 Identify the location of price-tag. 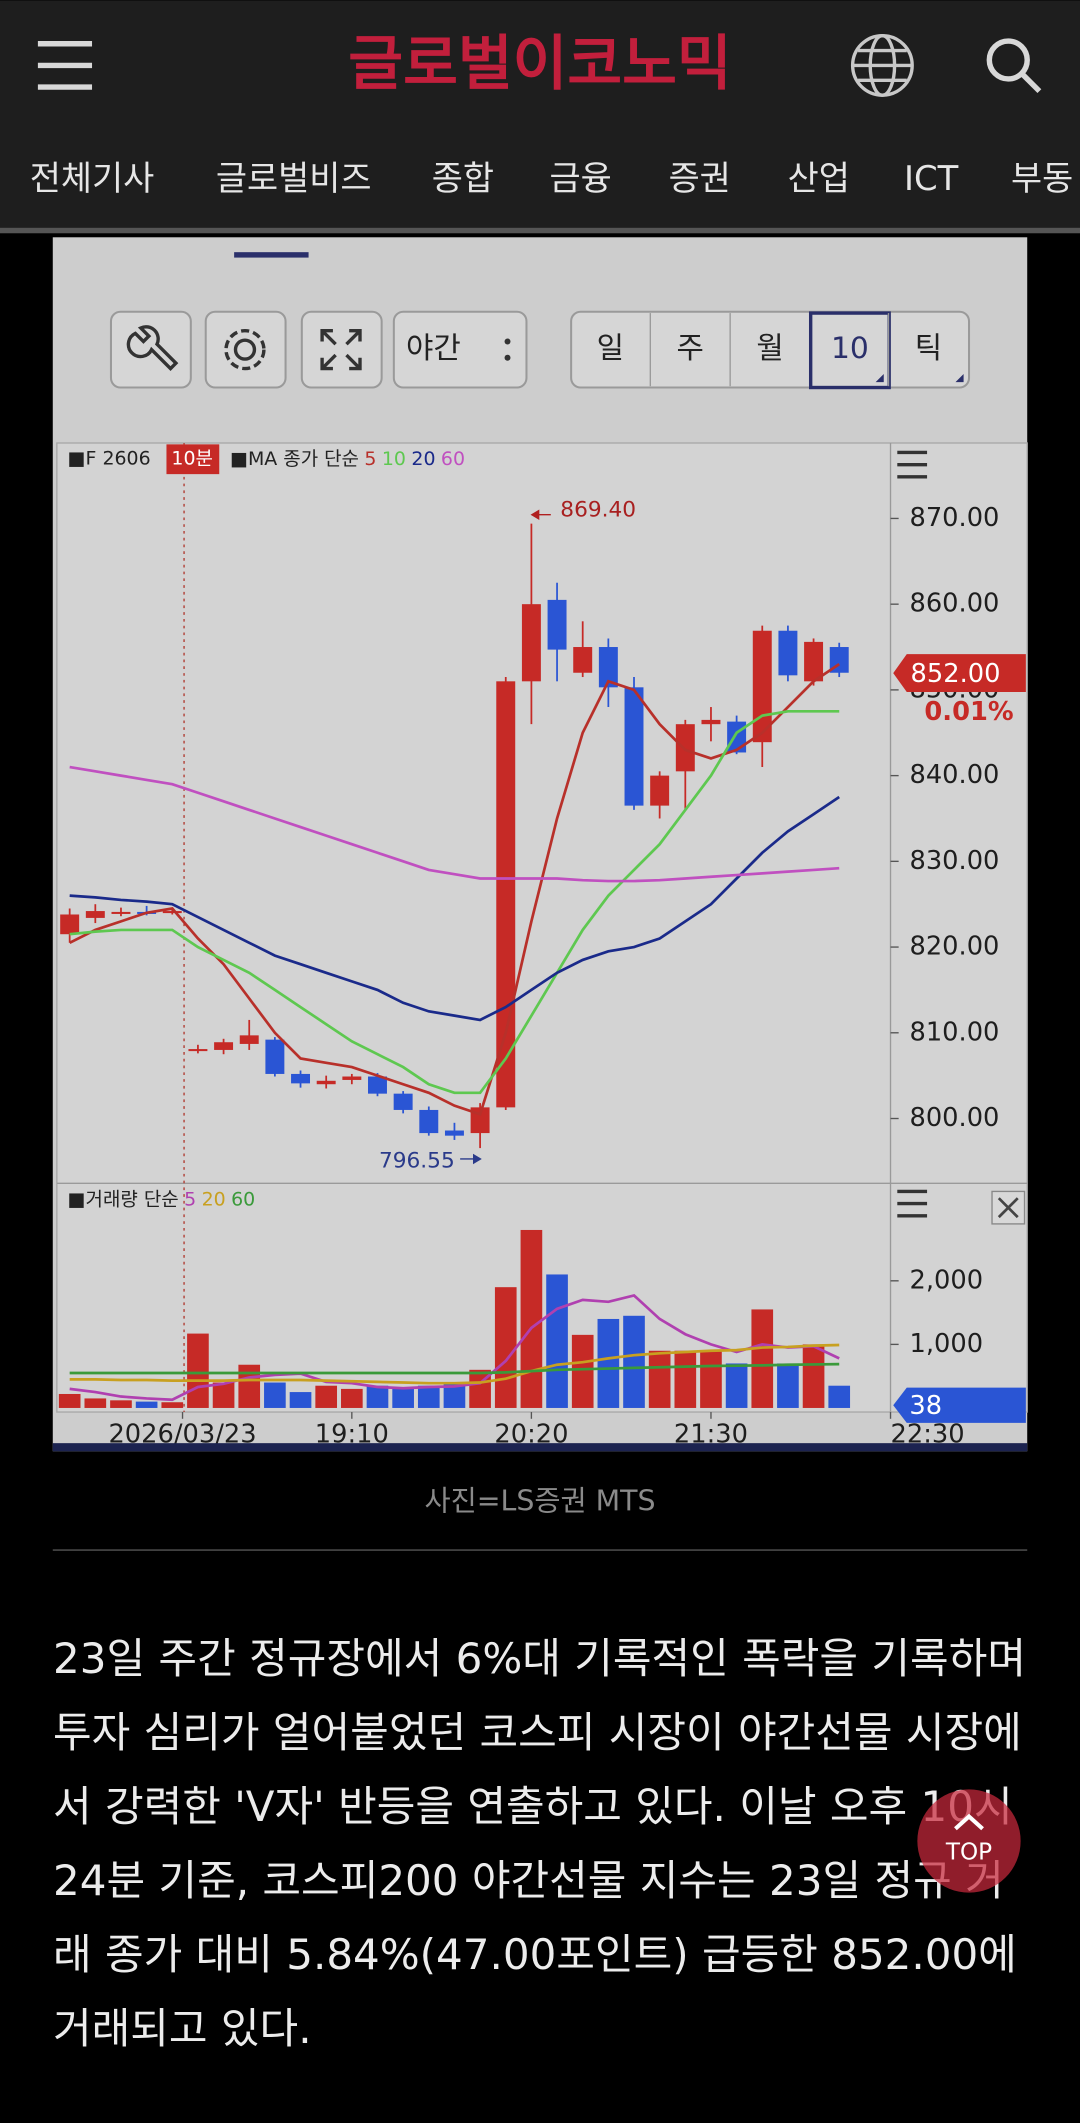
(959, 673).